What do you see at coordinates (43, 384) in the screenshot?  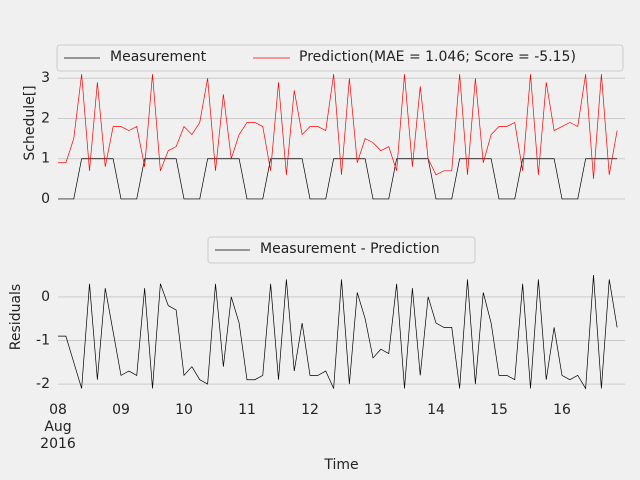 I see `y-tick-label: -2` at bounding box center [43, 384].